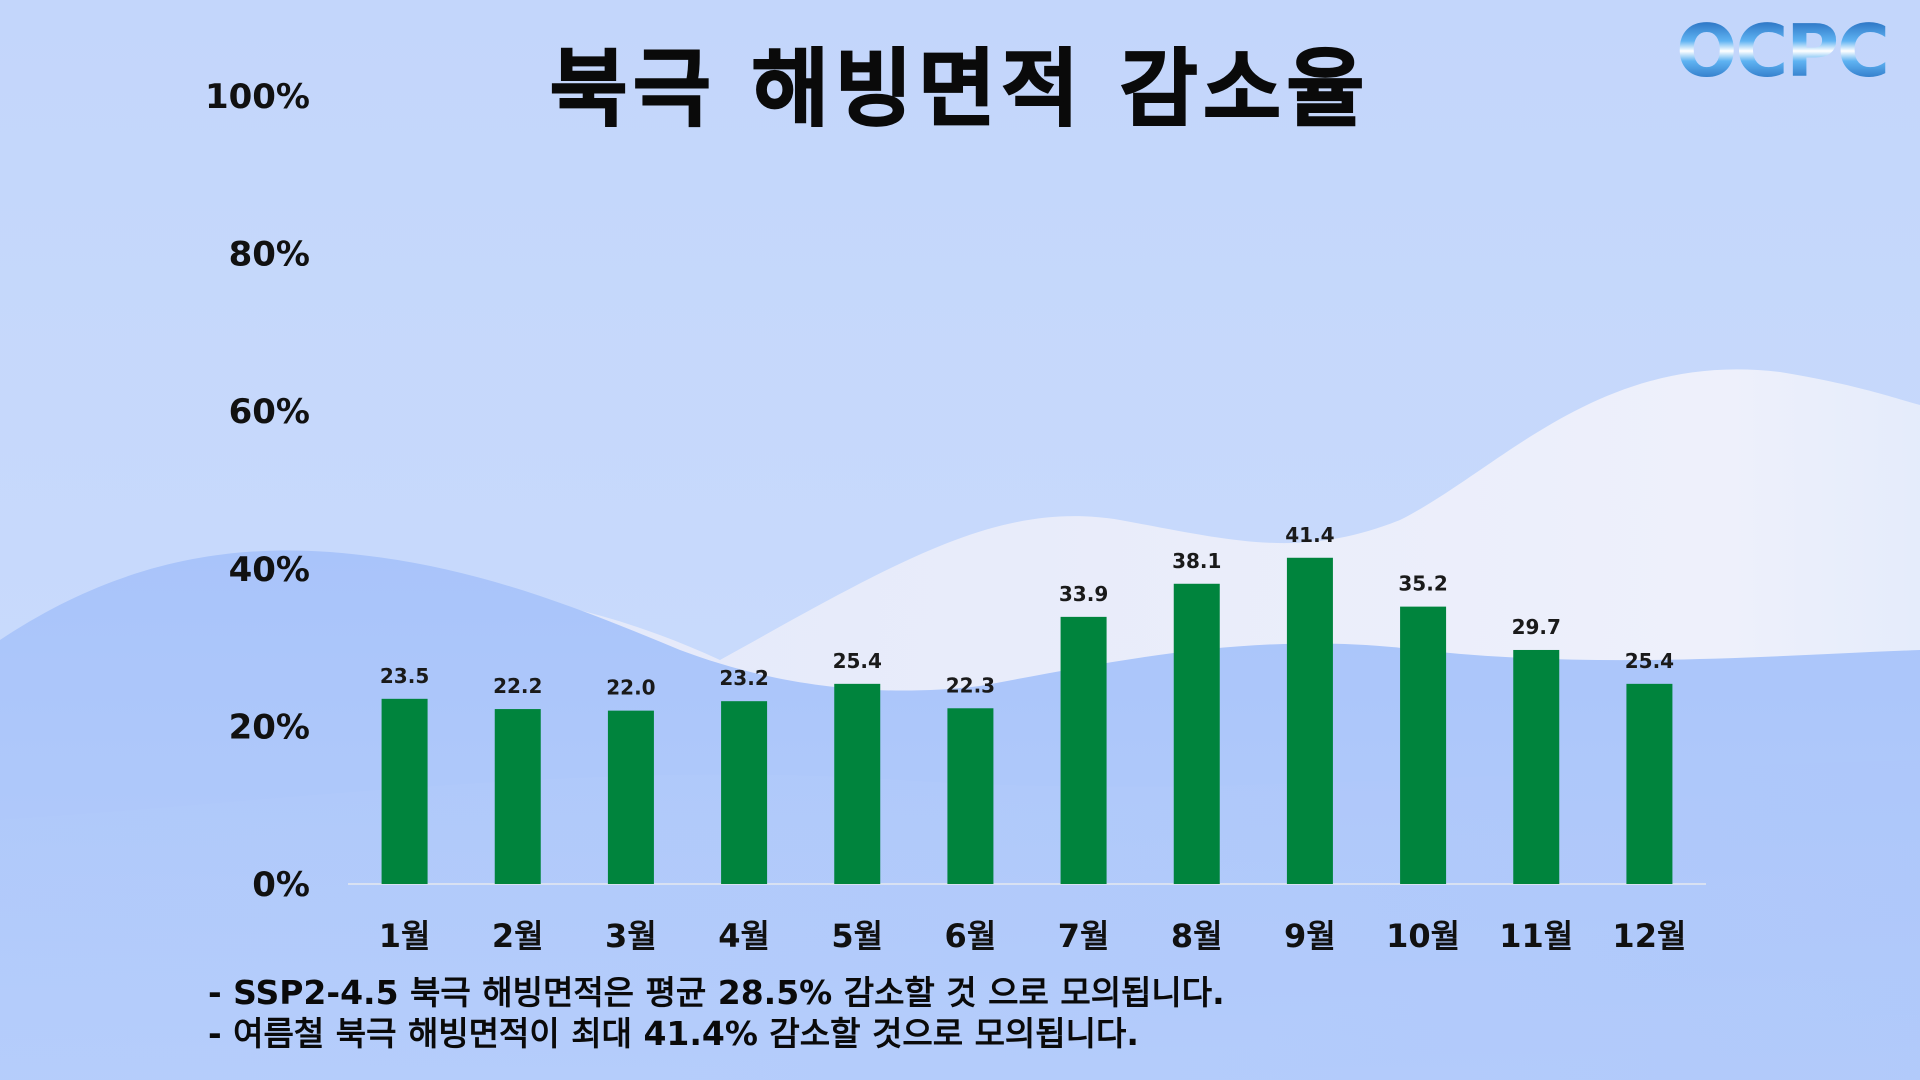 The width and height of the screenshot is (1920, 1080). What do you see at coordinates (269, 570) in the screenshot?
I see `y-tick-label: 40%` at bounding box center [269, 570].